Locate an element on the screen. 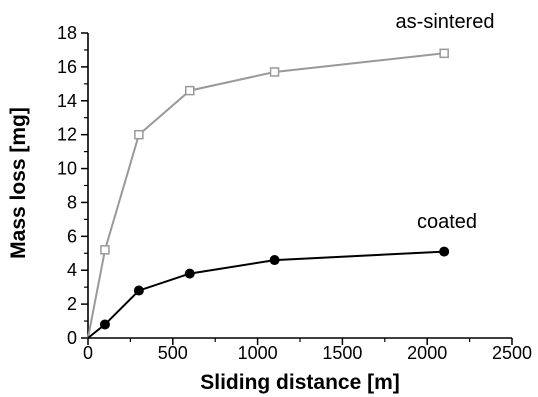 The width and height of the screenshot is (538, 397). x-tick-label: 0 is located at coordinates (88, 353).